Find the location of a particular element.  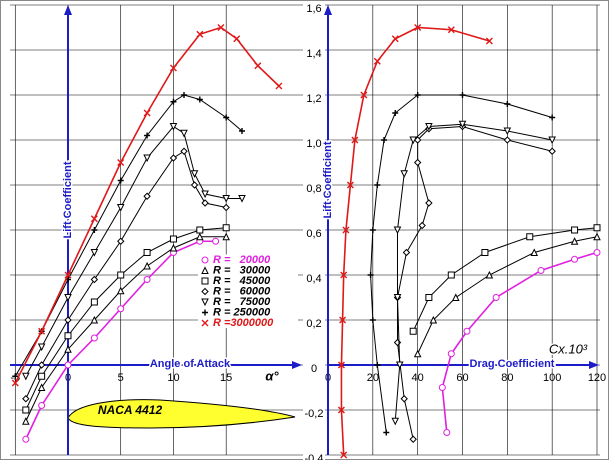

y-tick-label: -0,2 is located at coordinates (314, 414).